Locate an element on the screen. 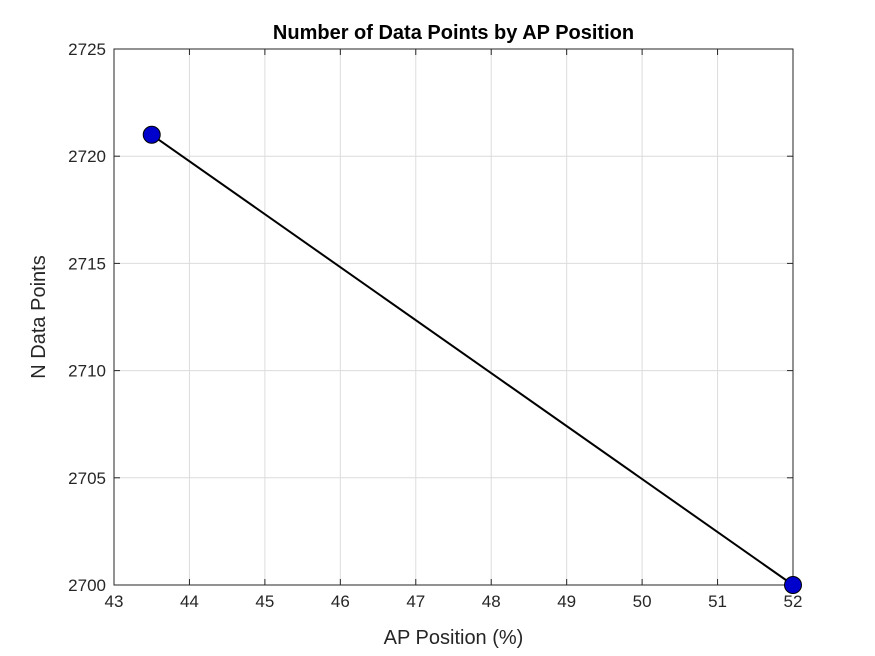  x-tick-label: 51 is located at coordinates (717, 601).